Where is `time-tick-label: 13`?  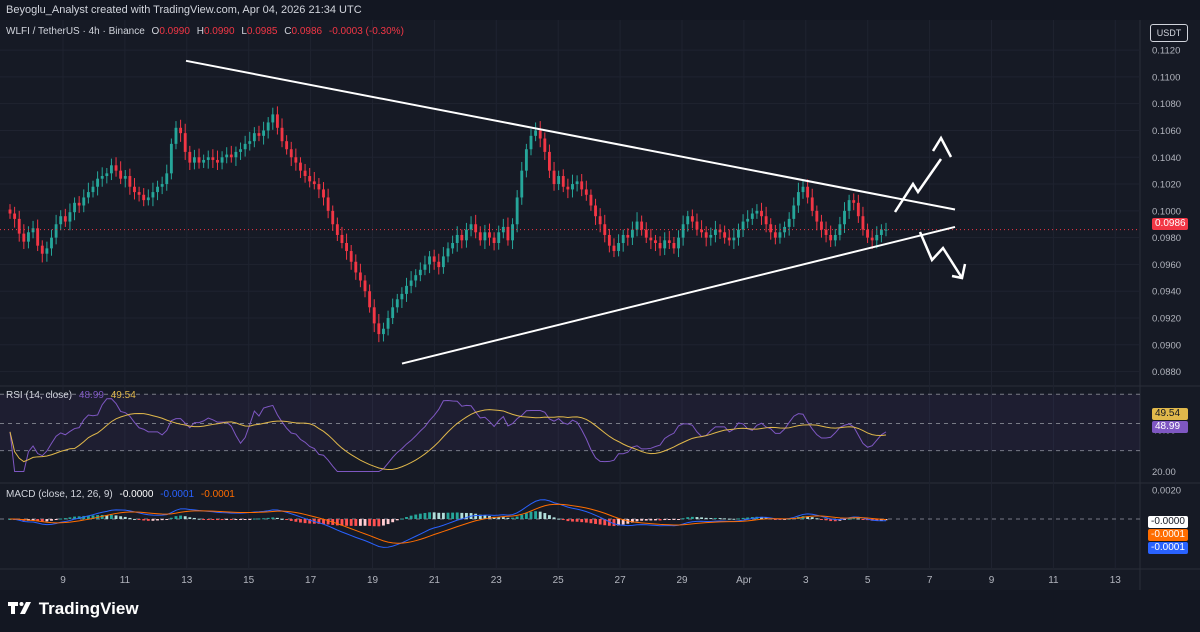
time-tick-label: 13 is located at coordinates (187, 580).